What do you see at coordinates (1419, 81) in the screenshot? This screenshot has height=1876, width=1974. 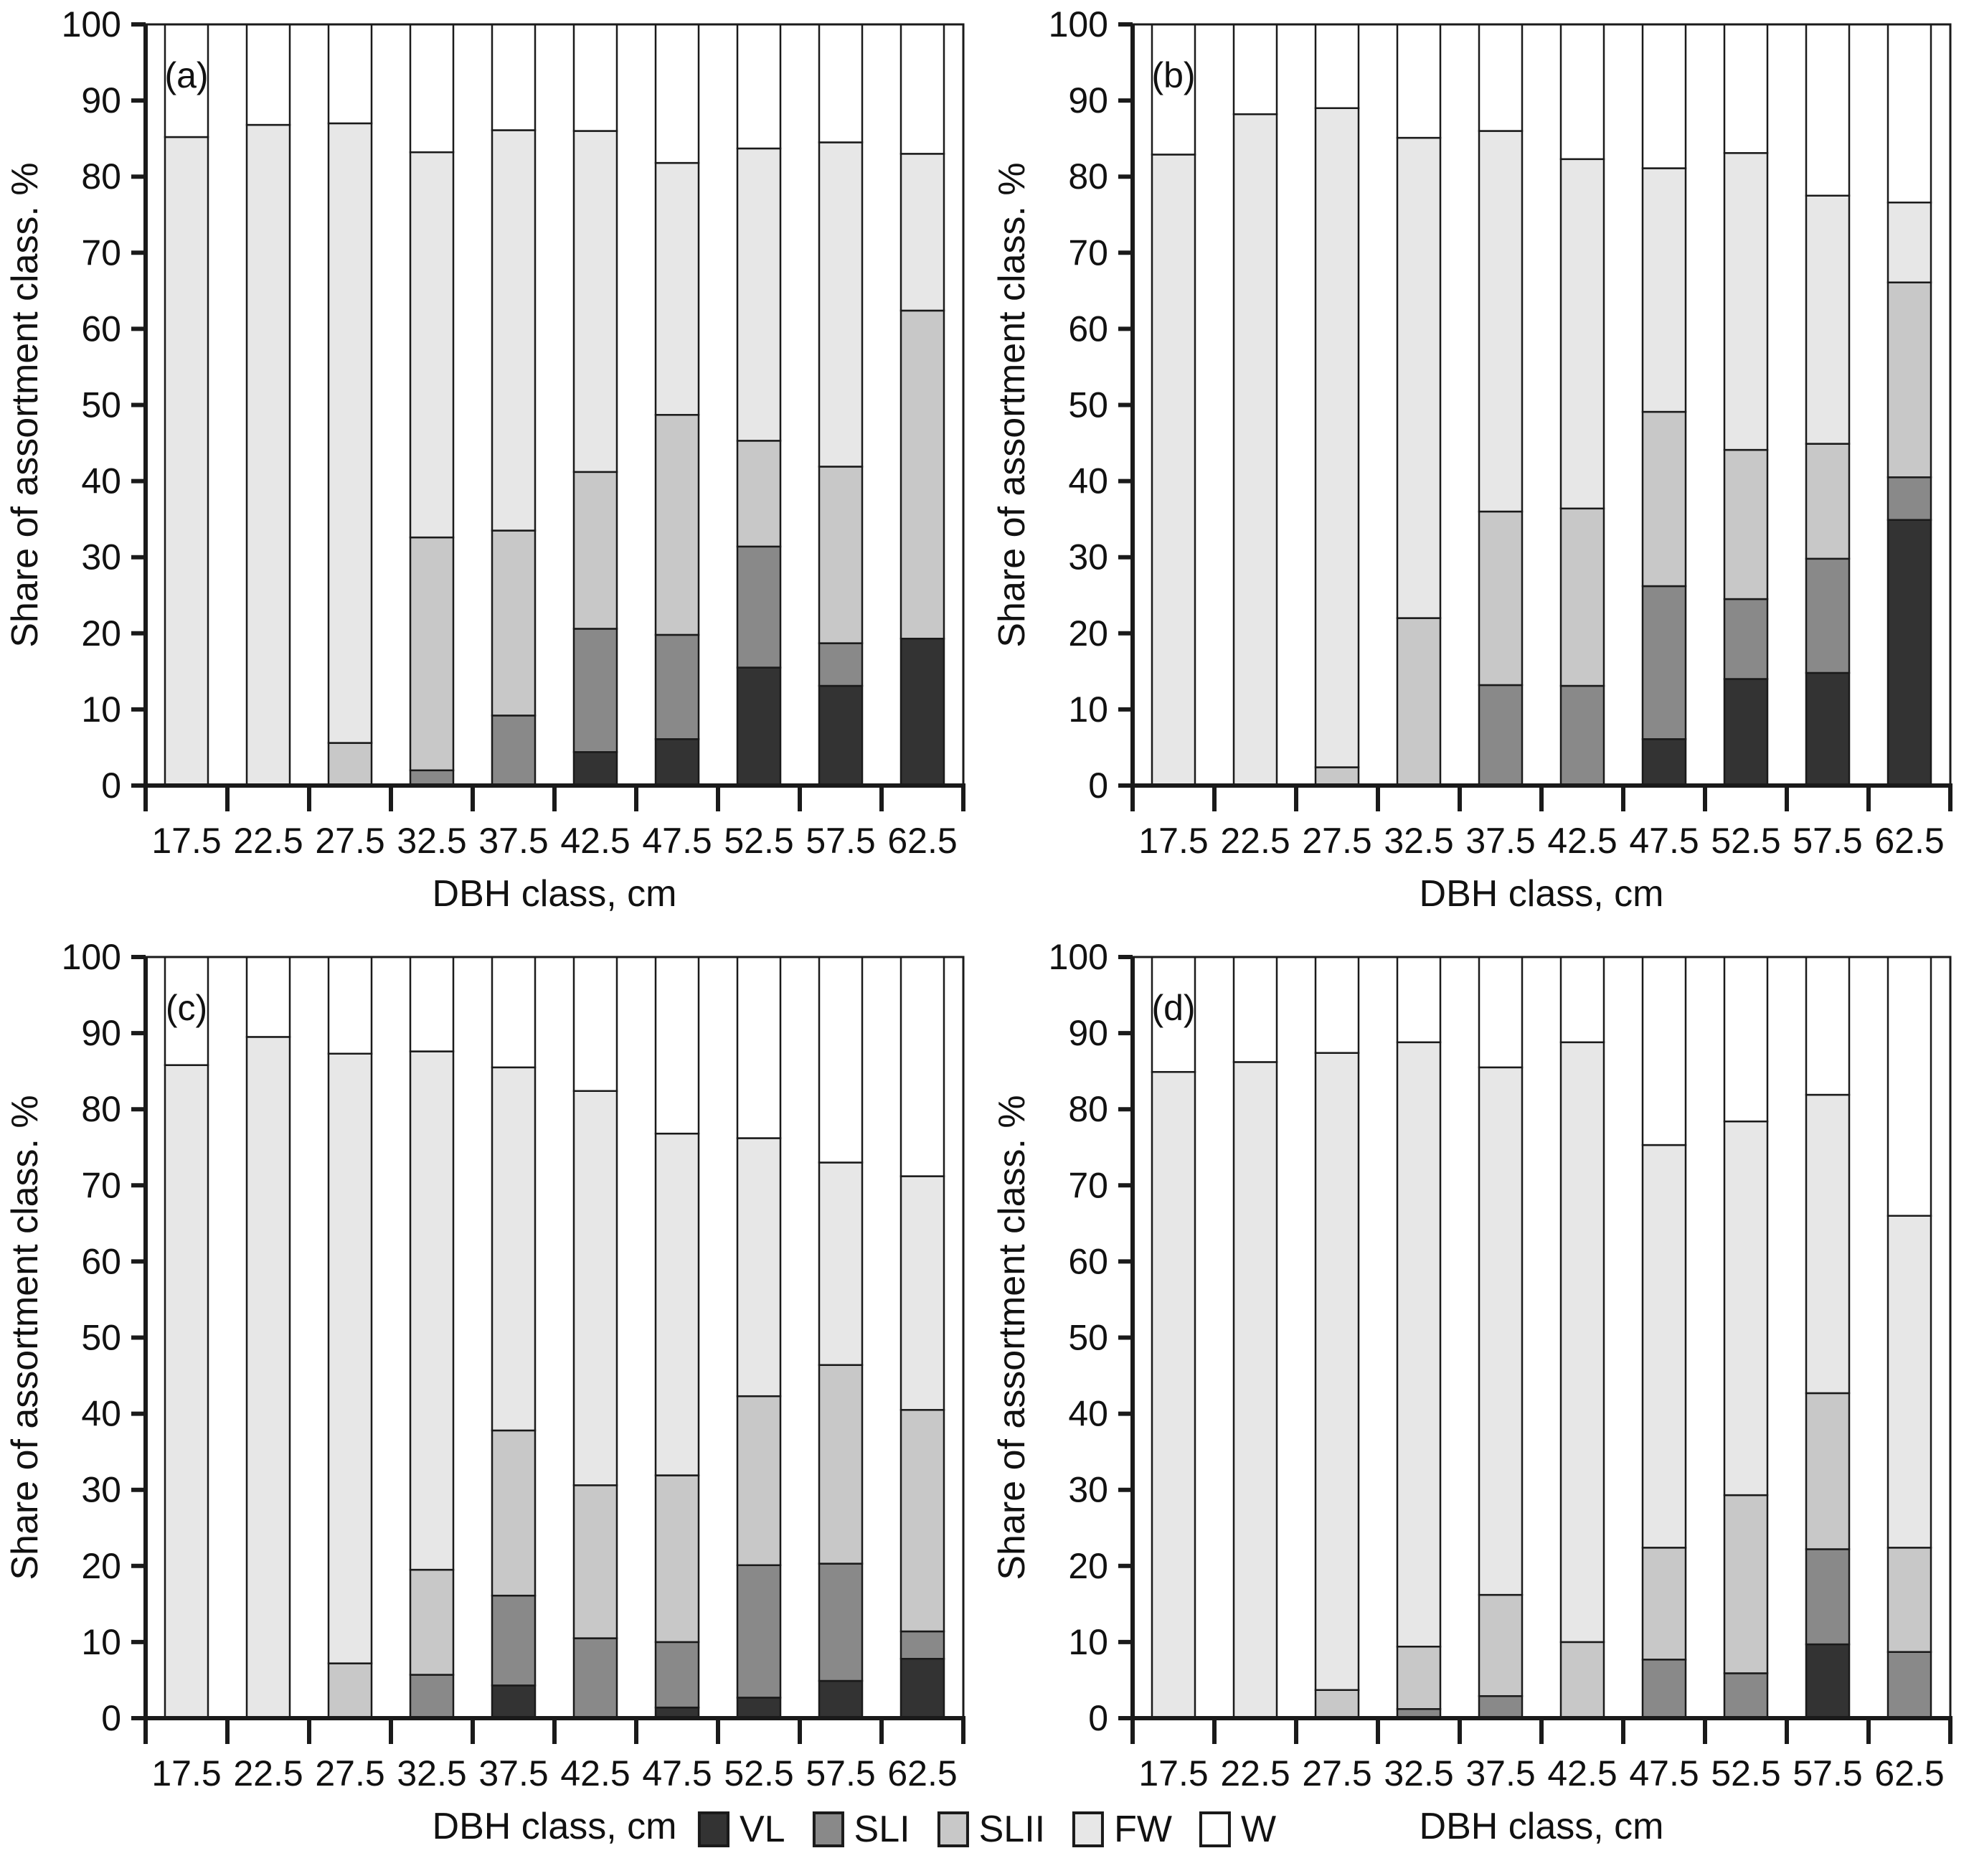 I see `bar-segment-w-32.5` at bounding box center [1419, 81].